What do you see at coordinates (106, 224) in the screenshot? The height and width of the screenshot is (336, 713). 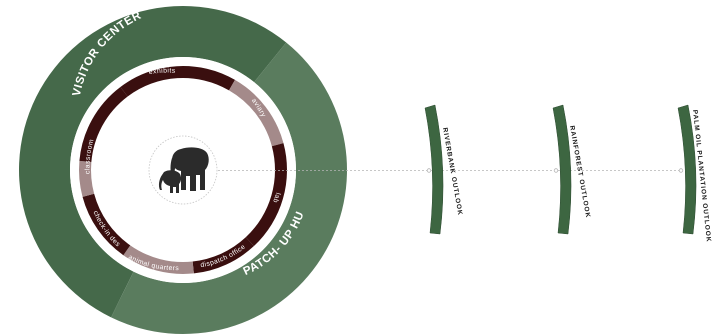 I see `segment-check-in-desk` at bounding box center [106, 224].